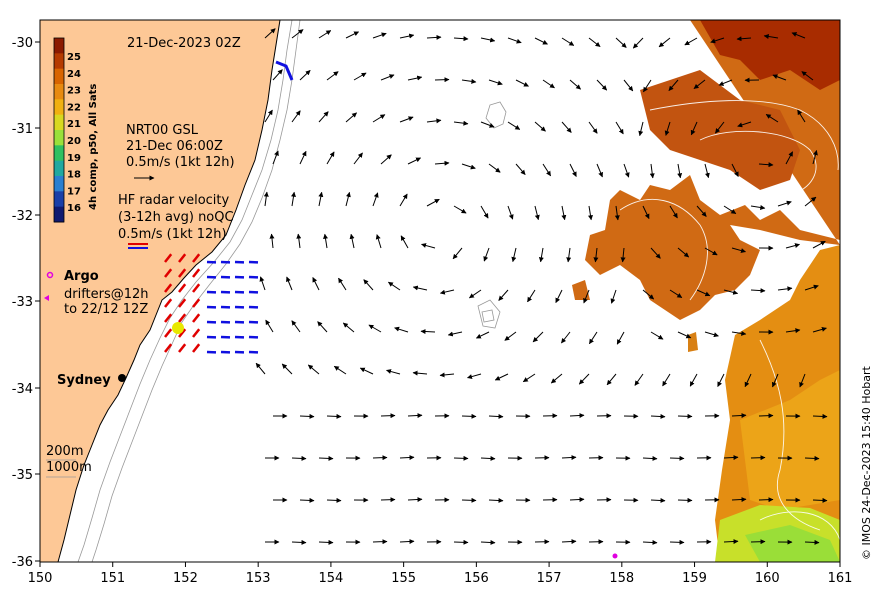 This screenshot has width=880, height=600. I want to click on colorbar-tick-label: 24, so click(74, 74).